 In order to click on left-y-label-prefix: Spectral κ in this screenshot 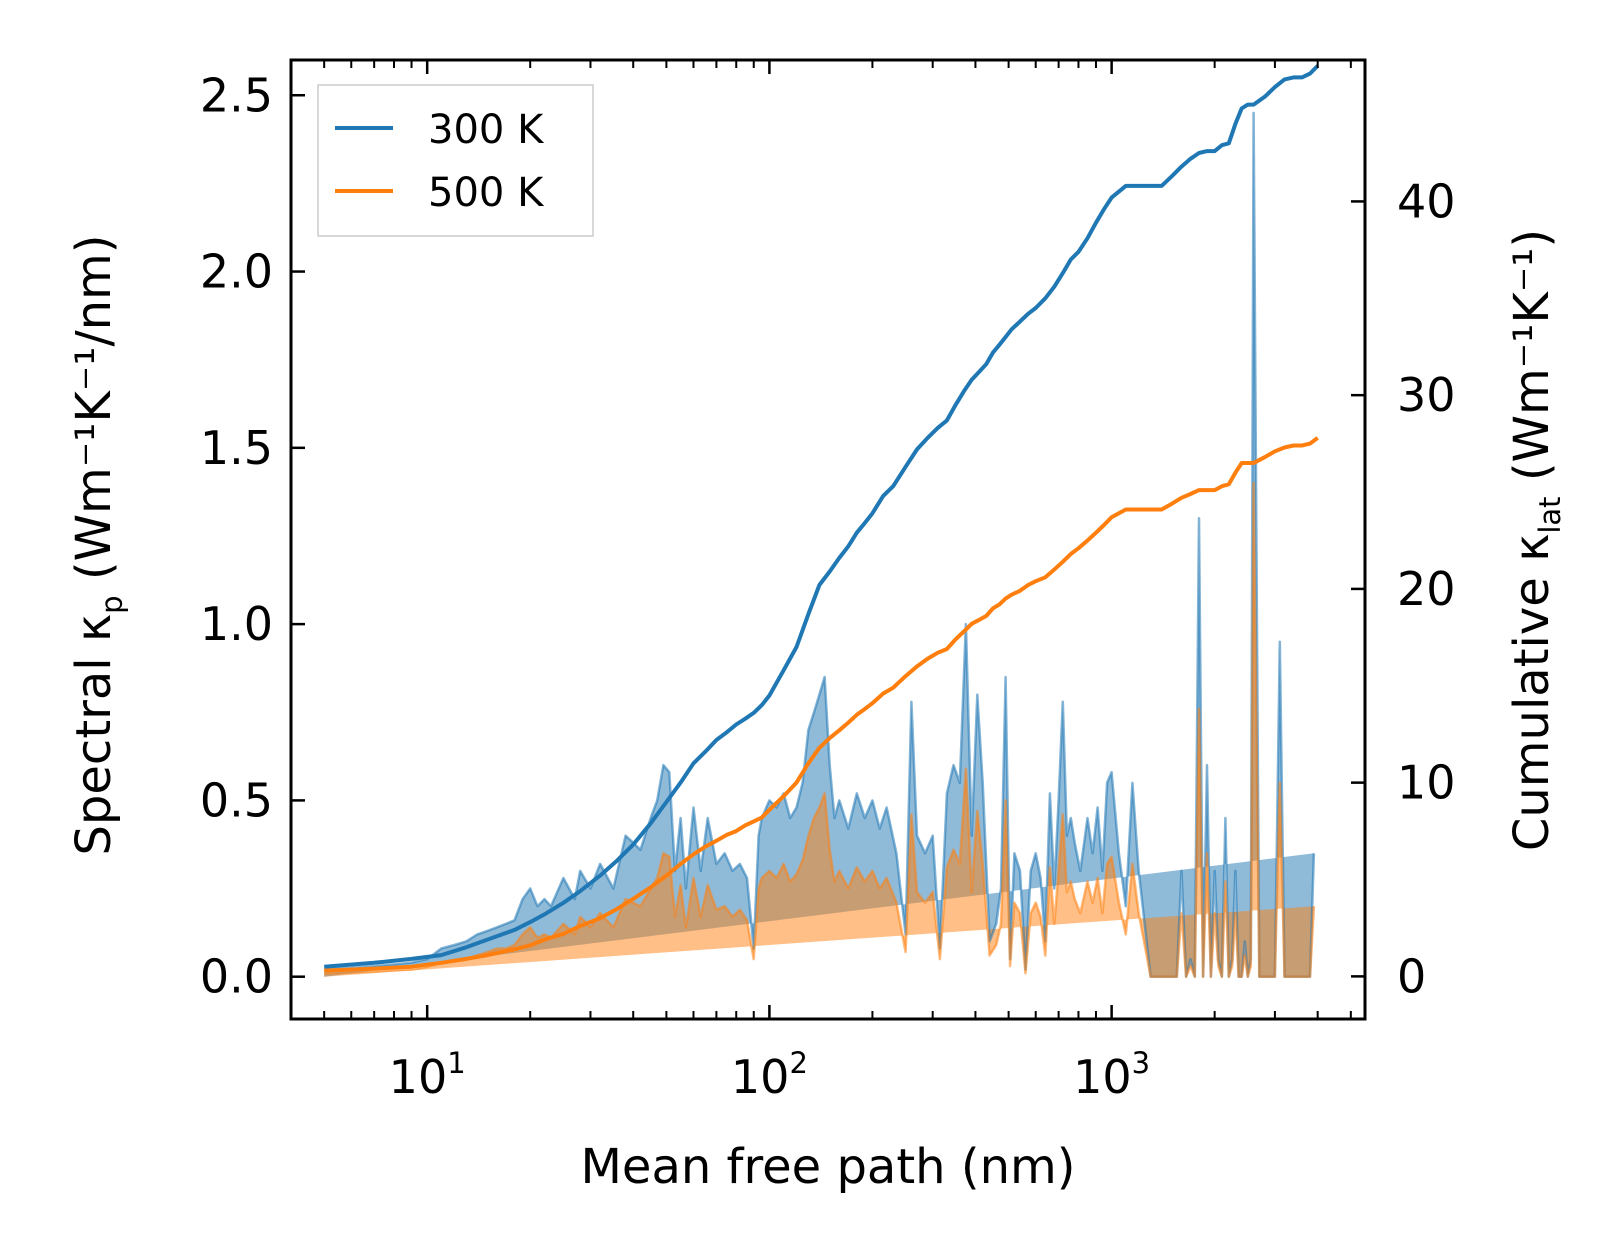, I will do `click(94, 735)`.